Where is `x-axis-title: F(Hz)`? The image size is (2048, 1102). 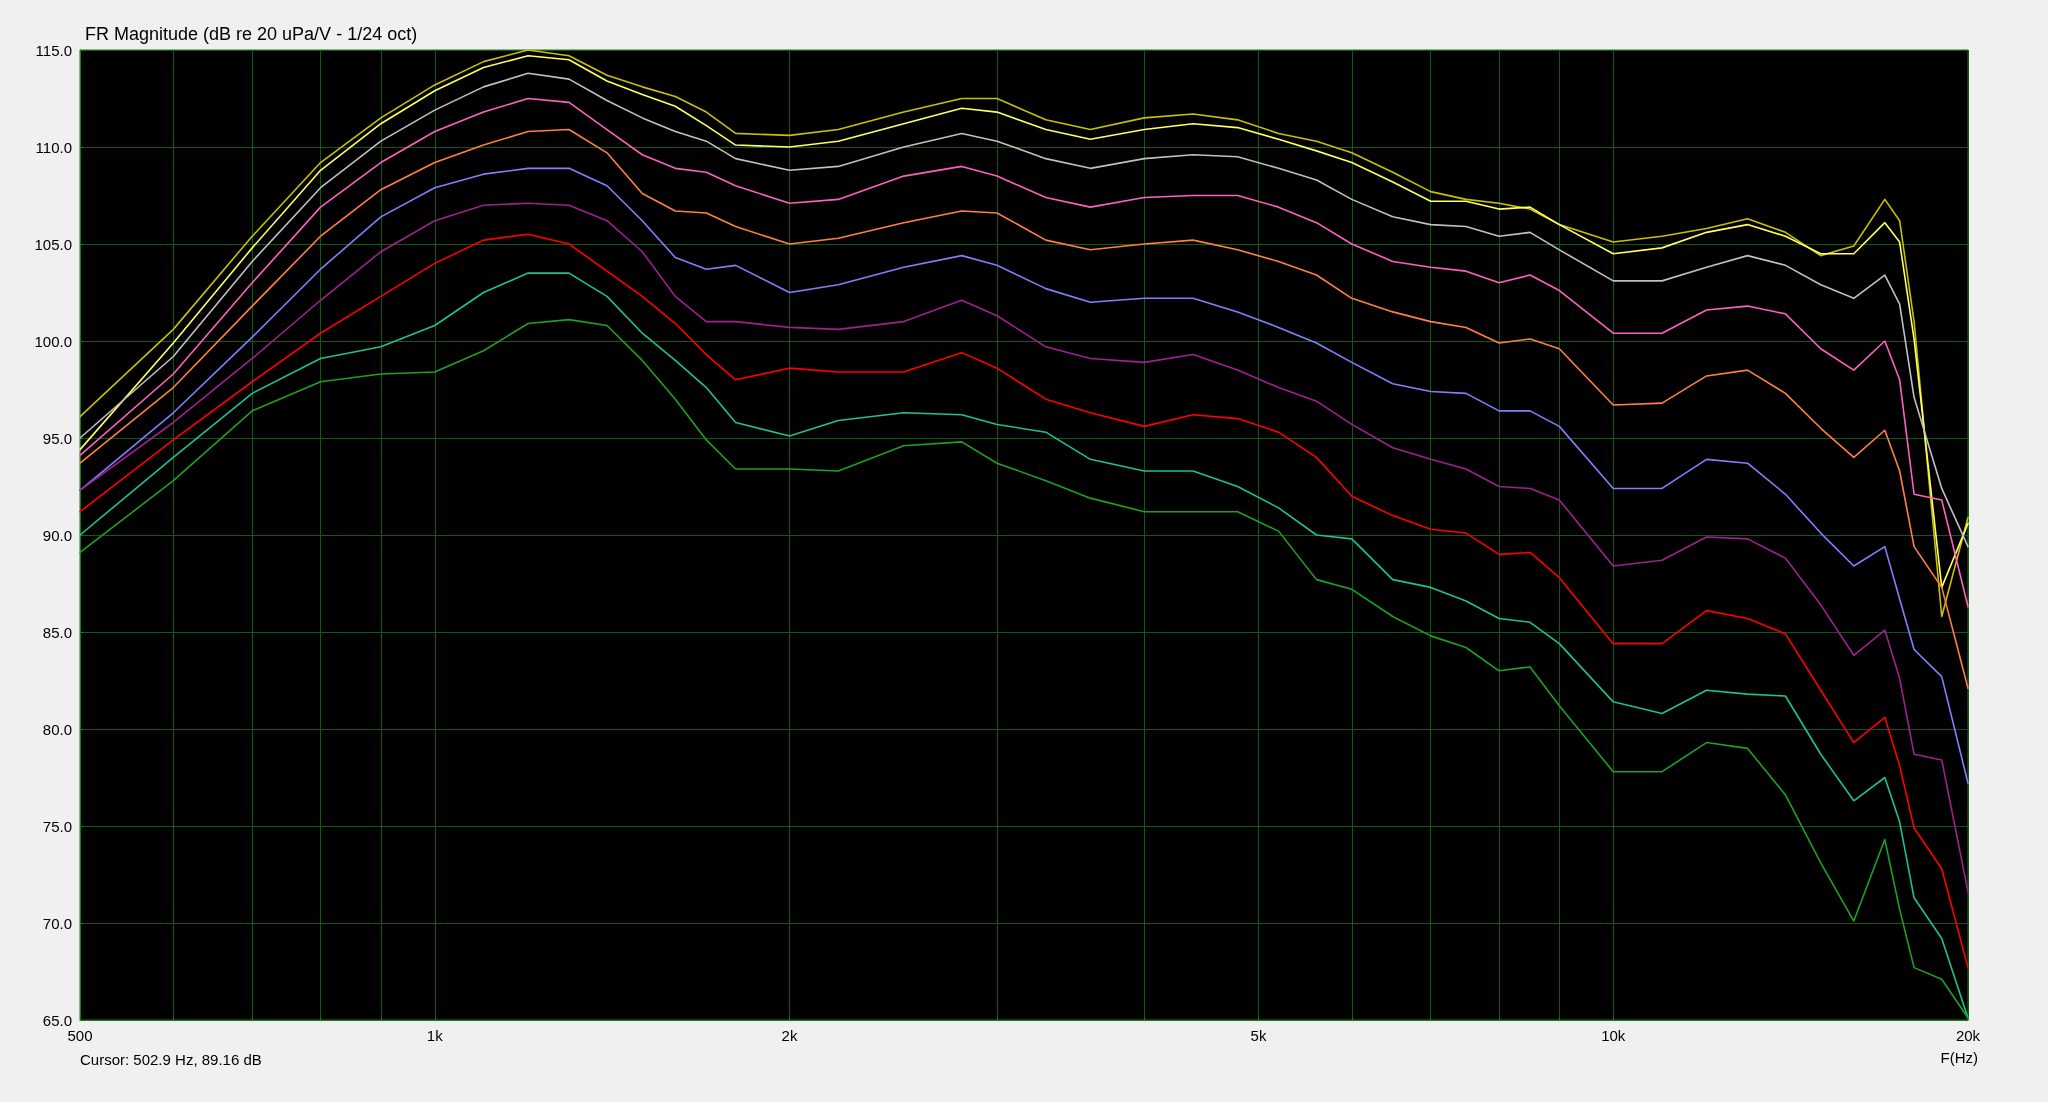 x-axis-title: F(Hz) is located at coordinates (1959, 1057).